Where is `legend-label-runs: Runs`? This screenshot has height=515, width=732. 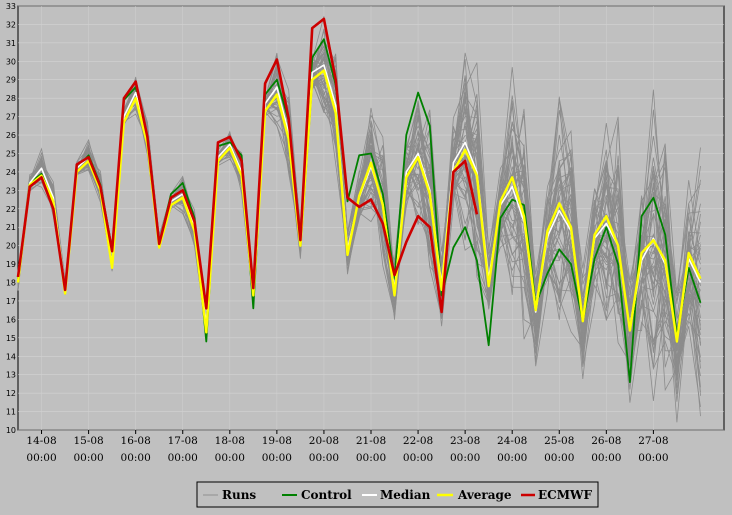
legend-label-runs: Runs is located at coordinates (239, 495).